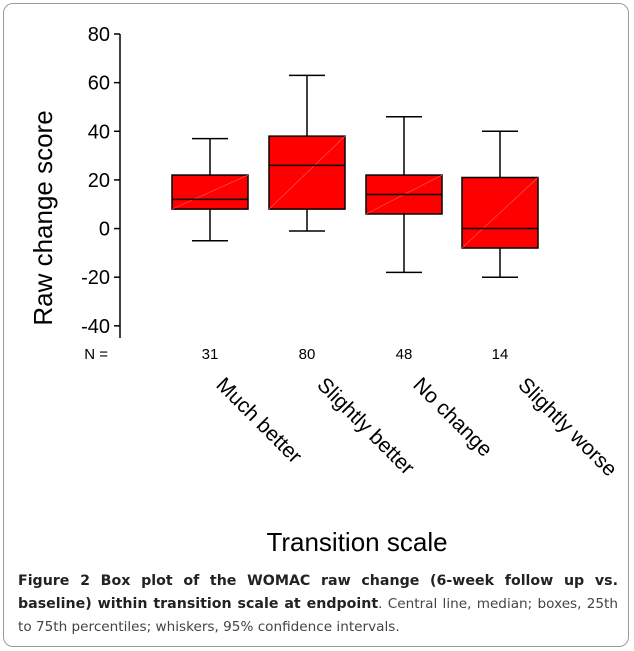 The image size is (634, 651). Describe the element at coordinates (95, 278) in the screenshot. I see `y-tick-label: -20` at that location.